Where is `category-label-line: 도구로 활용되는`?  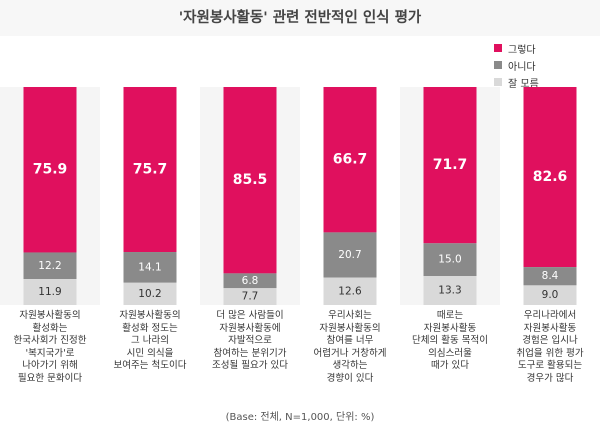 category-label-line: 도구로 활용되는 is located at coordinates (550, 365).